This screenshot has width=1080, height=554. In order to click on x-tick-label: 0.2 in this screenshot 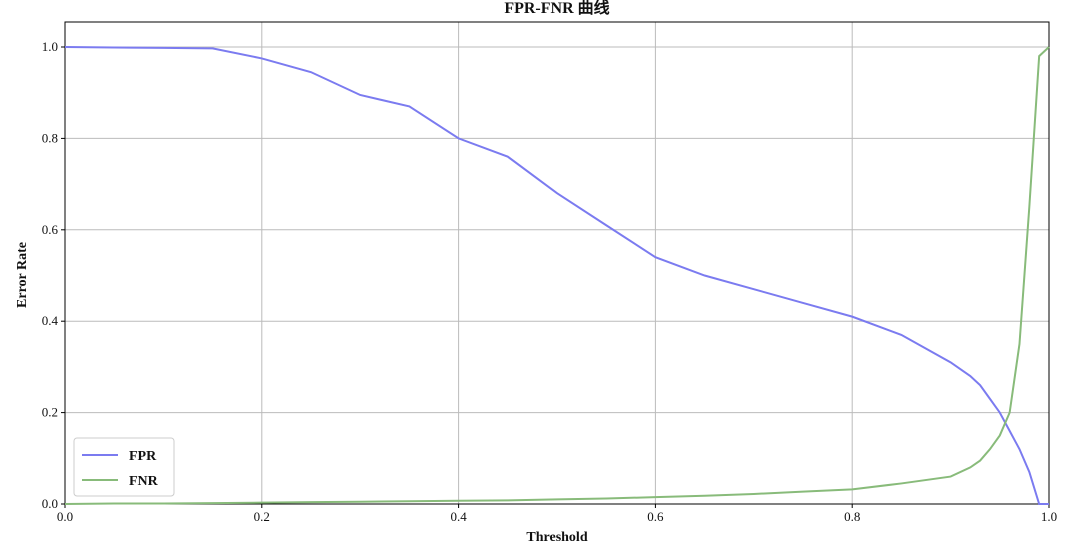, I will do `click(262, 516)`.